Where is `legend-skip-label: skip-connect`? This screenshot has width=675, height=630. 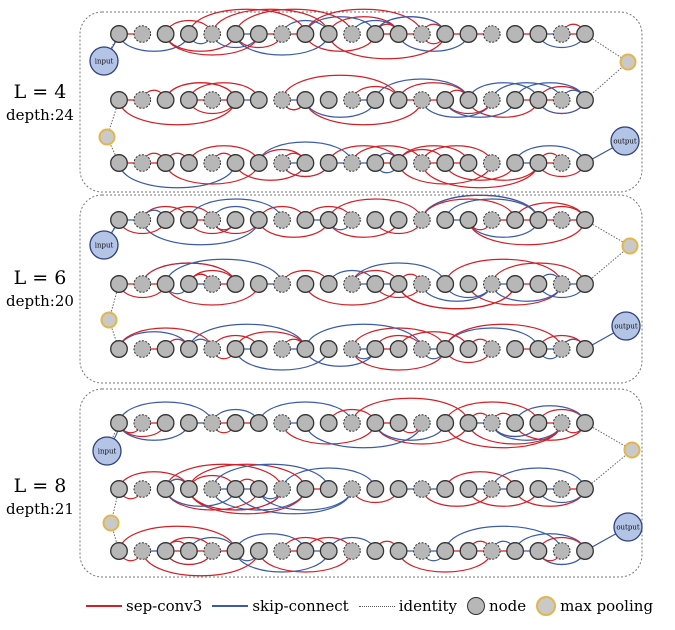
legend-skip-label: skip-connect is located at coordinates (300, 606).